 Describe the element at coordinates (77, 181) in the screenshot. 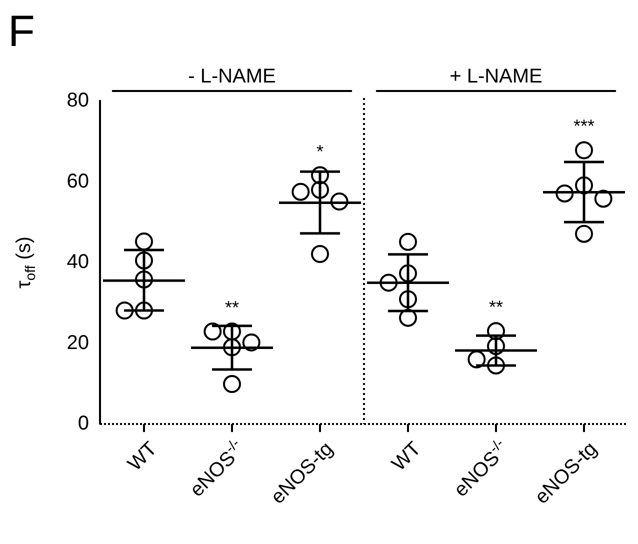

I see `y-tick-label: 60` at that location.